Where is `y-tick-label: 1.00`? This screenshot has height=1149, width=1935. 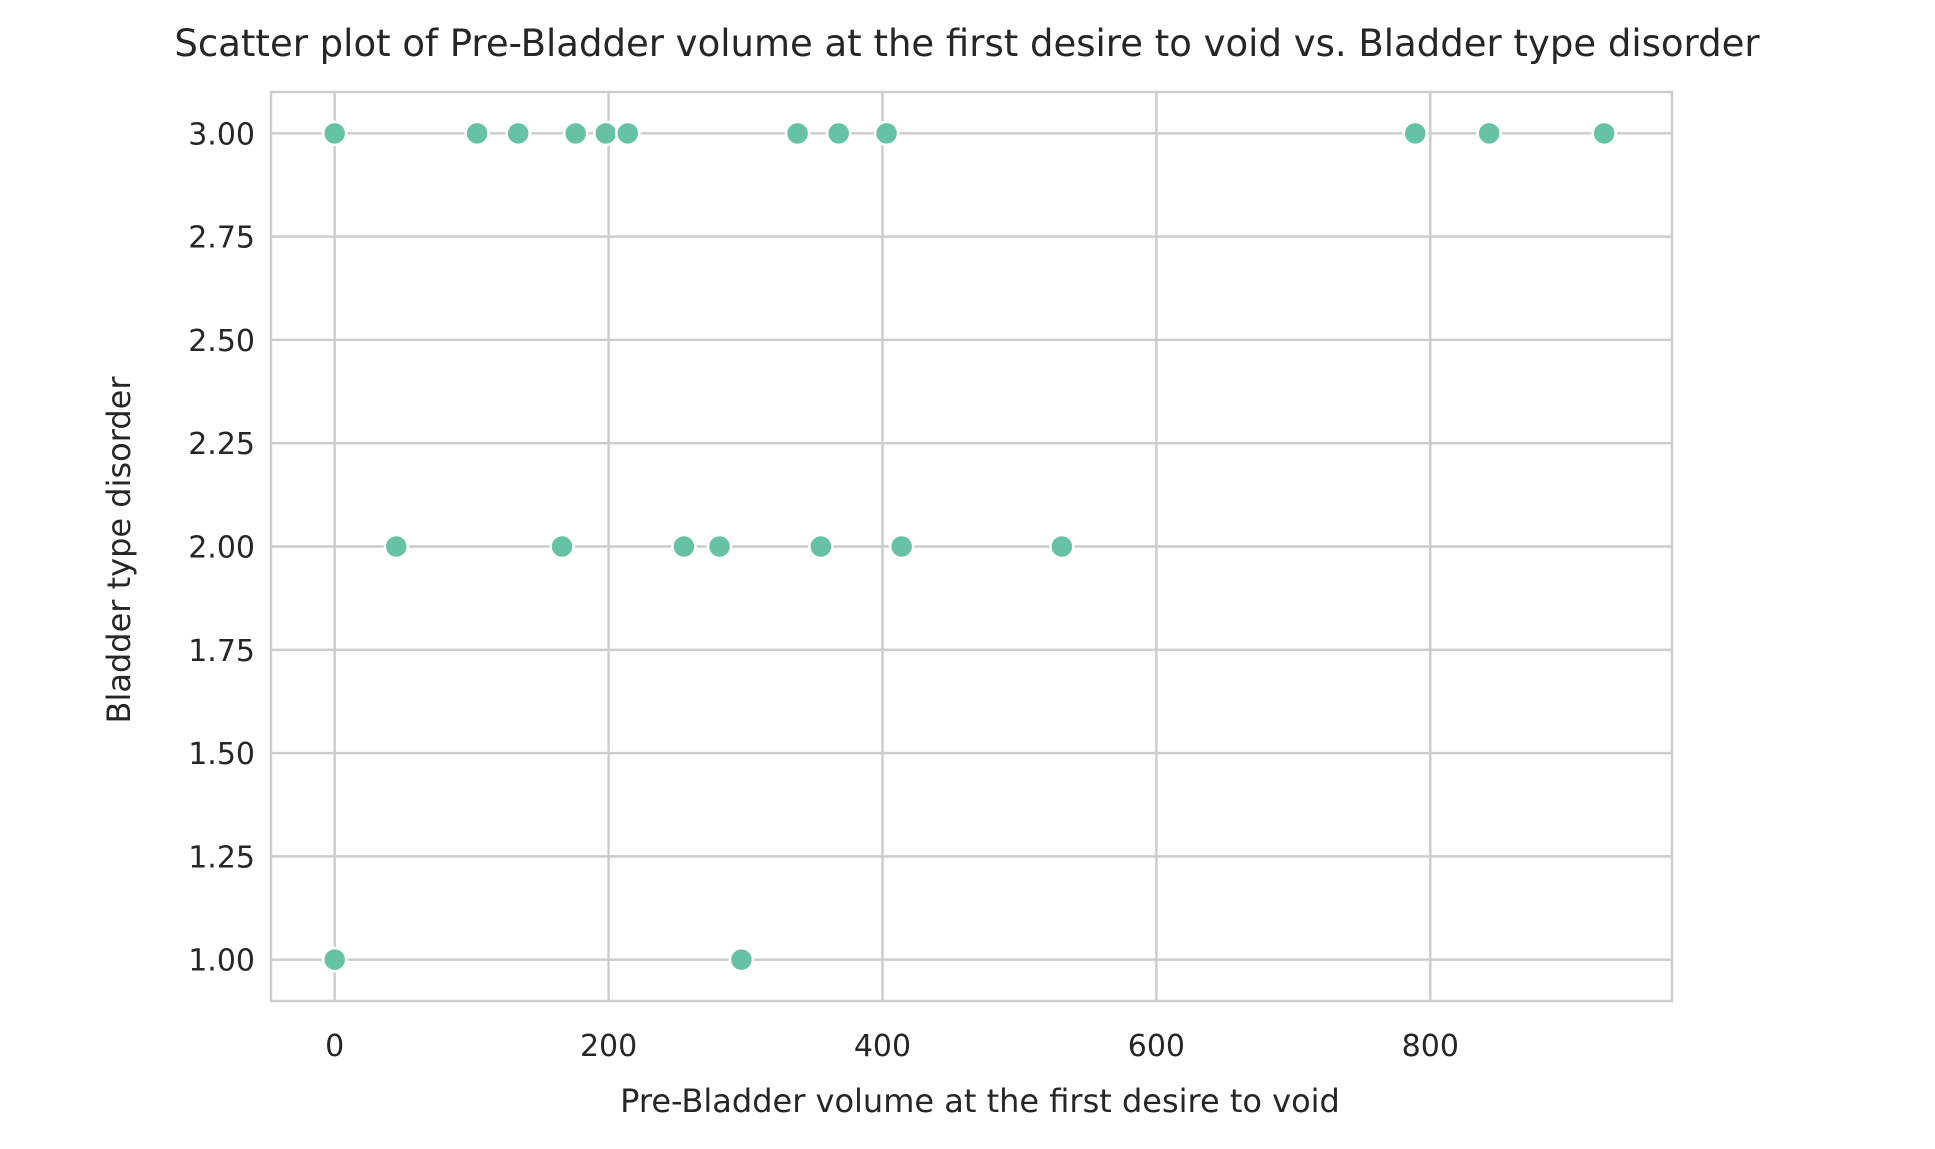 y-tick-label: 1.00 is located at coordinates (221, 961).